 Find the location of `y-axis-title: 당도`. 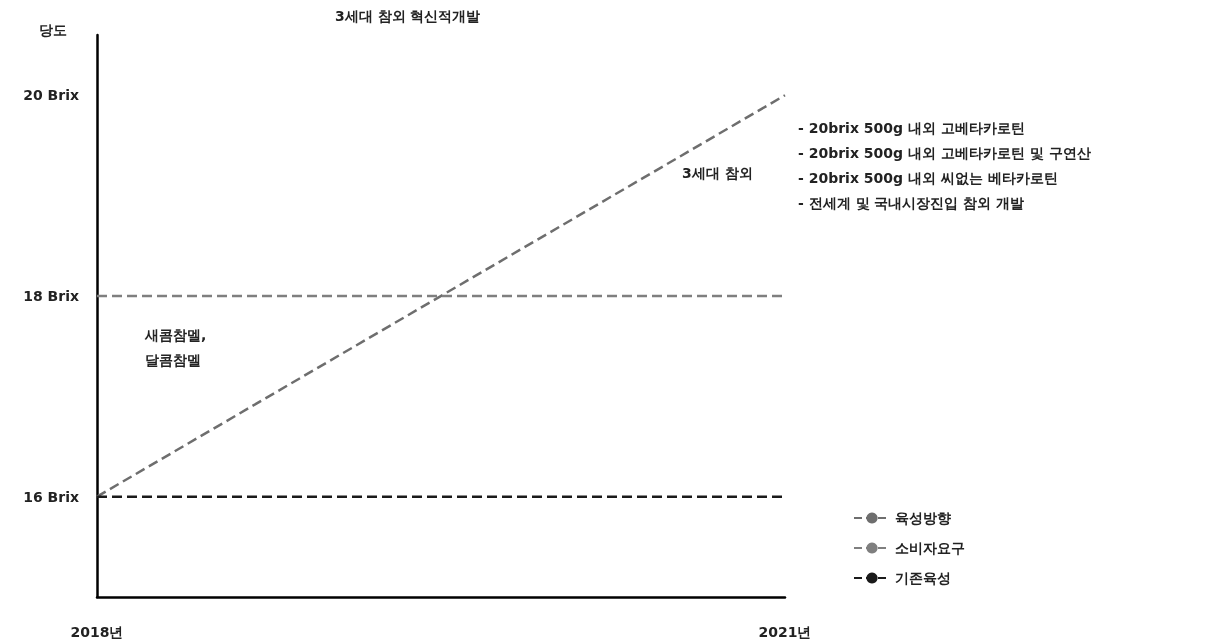

y-axis-title: 당도 is located at coordinates (53, 30).